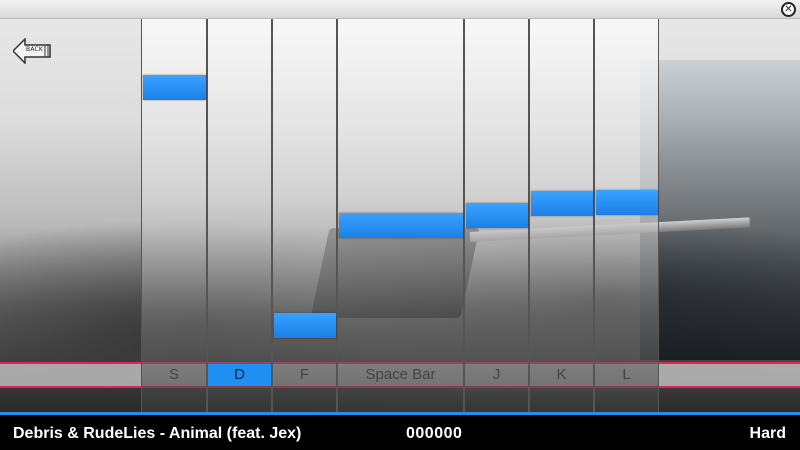 The image size is (800, 450). Describe the element at coordinates (434, 433) in the screenshot. I see `score-counter: 000000` at that location.